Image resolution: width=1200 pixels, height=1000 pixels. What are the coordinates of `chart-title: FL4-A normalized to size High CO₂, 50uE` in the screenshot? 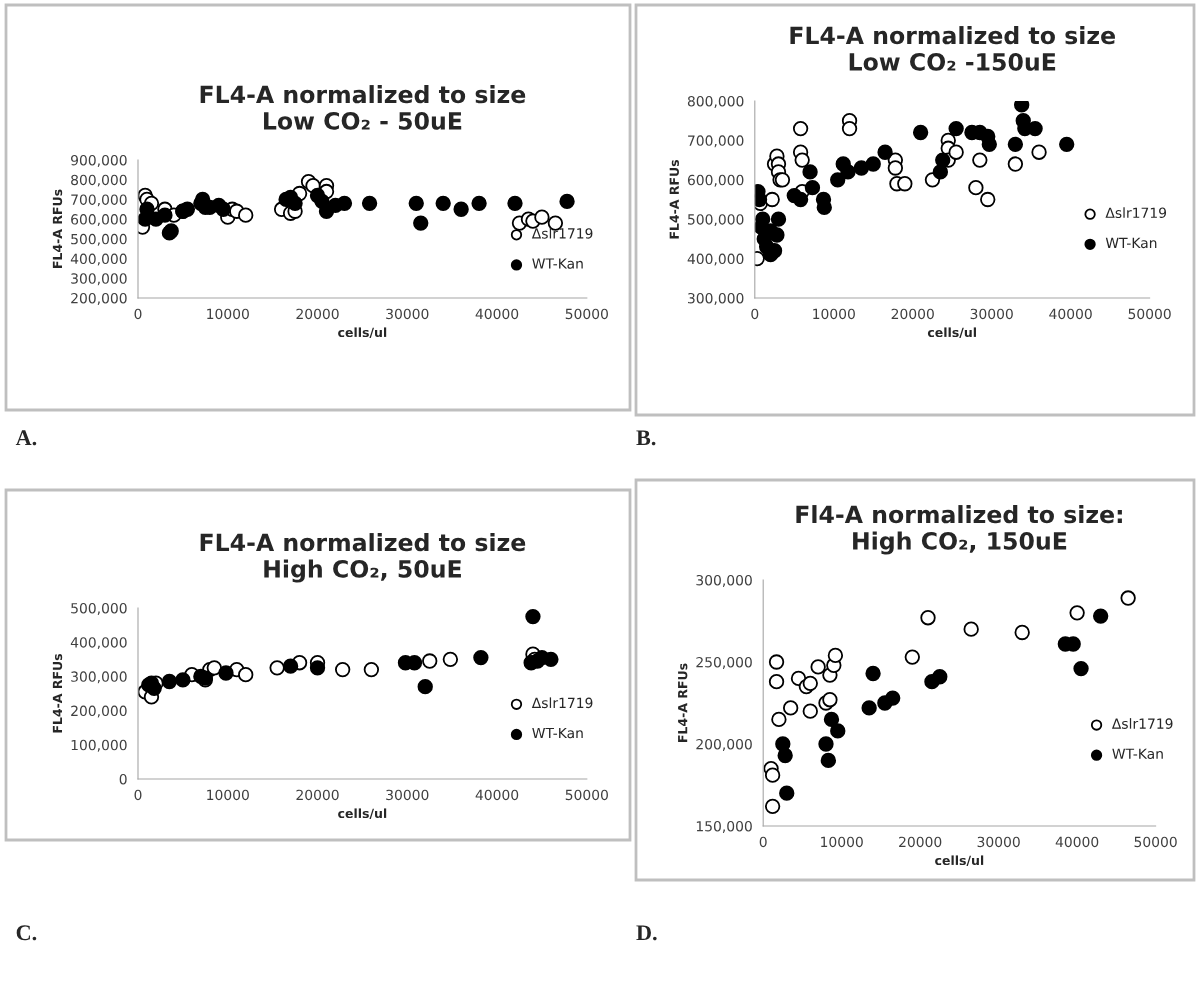 It's located at (363, 558).